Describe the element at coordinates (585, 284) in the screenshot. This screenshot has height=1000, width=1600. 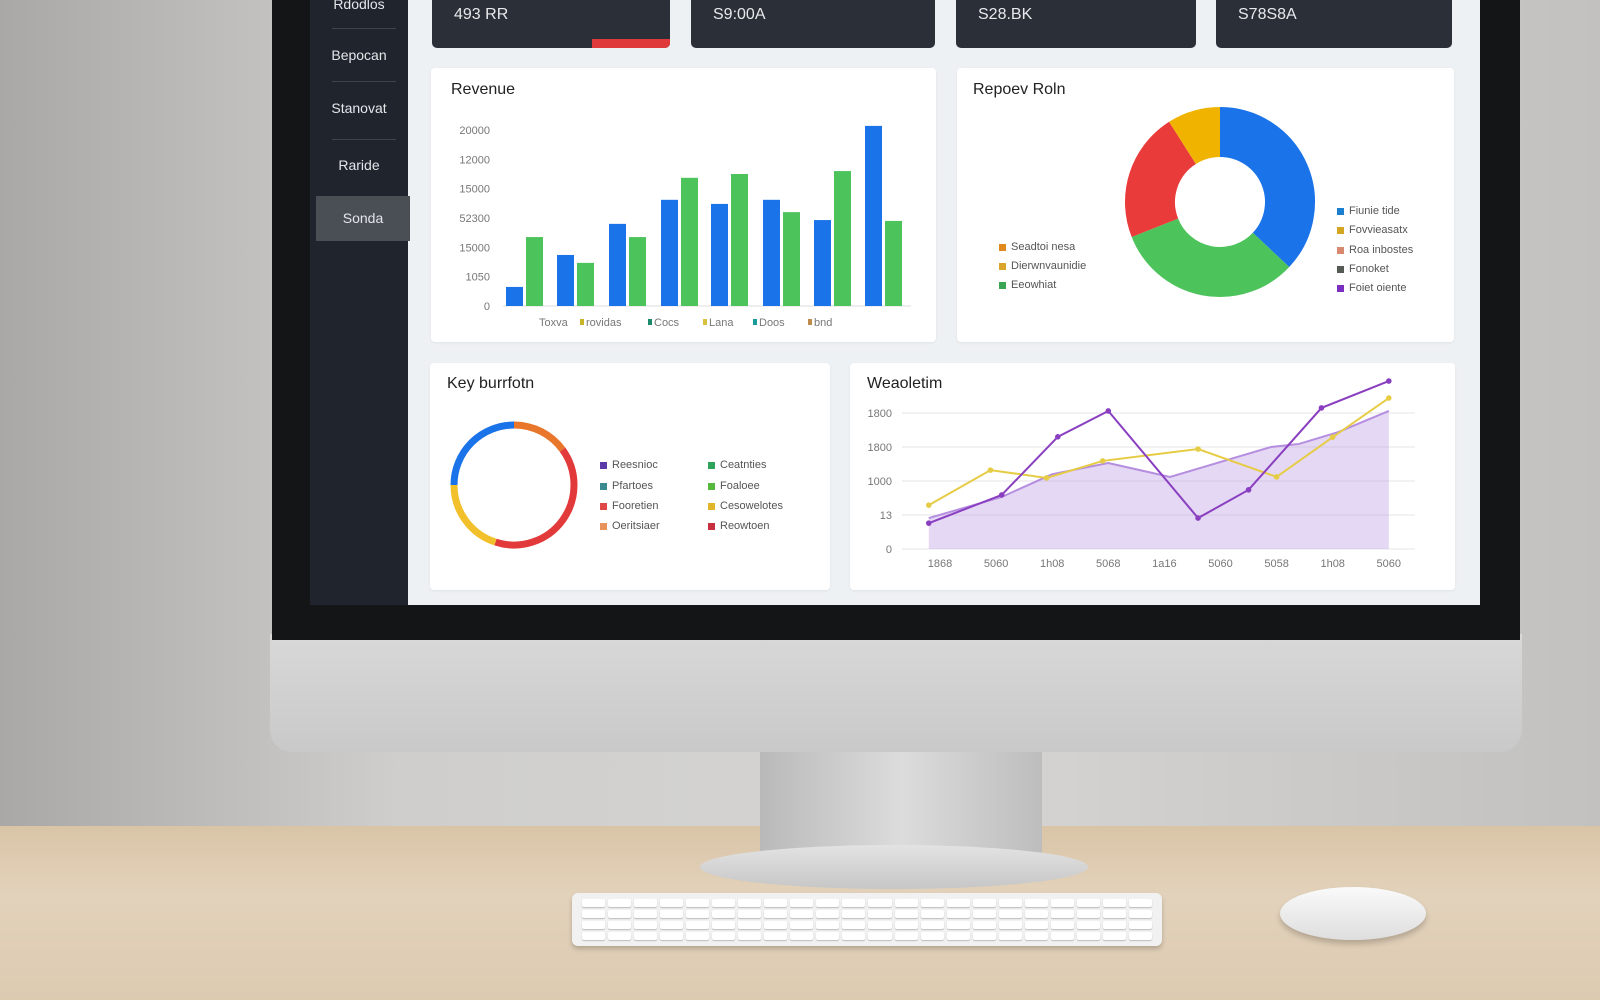
I see `bar` at that location.